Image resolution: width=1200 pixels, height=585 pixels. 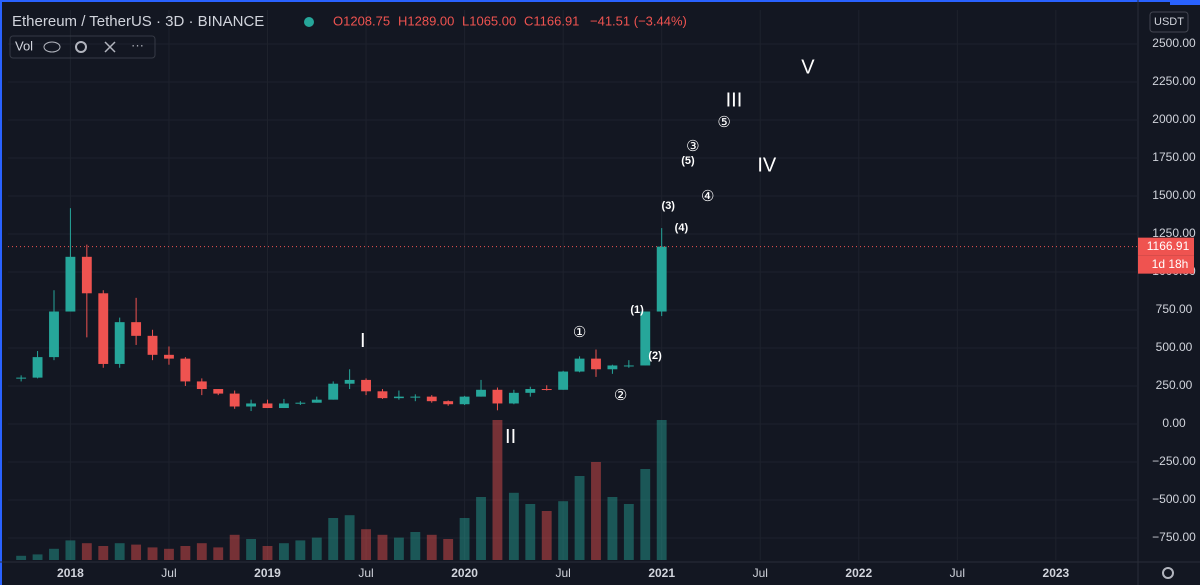 What do you see at coordinates (489, 20) in the screenshot?
I see `ohlc-low: L1065.00` at bounding box center [489, 20].